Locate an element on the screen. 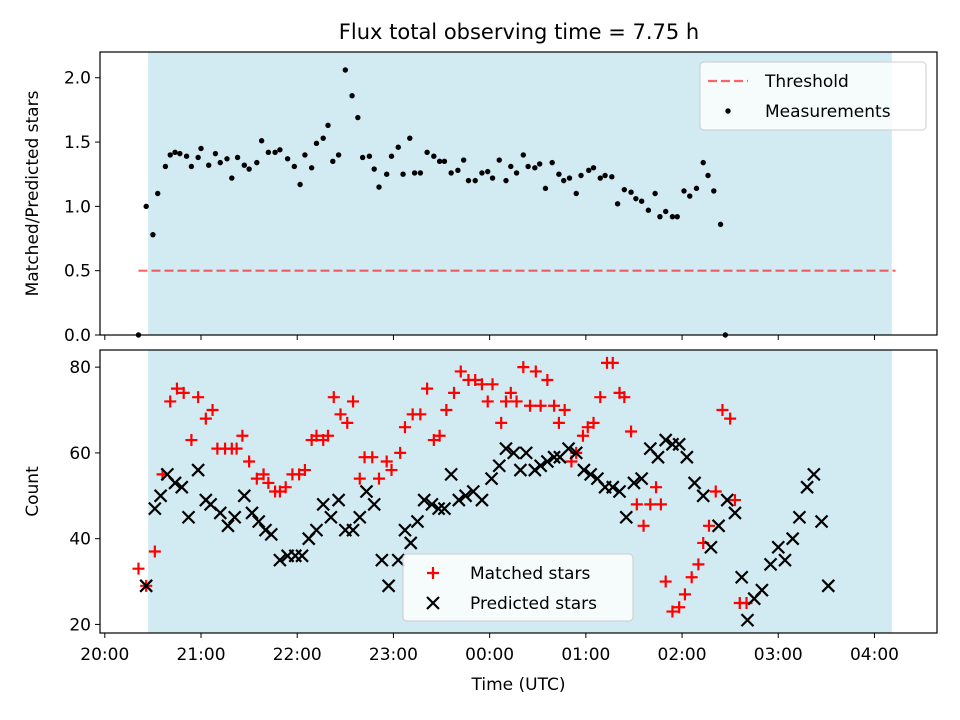 The height and width of the screenshot is (720, 960). legend-predicted-label: Predicted stars is located at coordinates (533, 604).